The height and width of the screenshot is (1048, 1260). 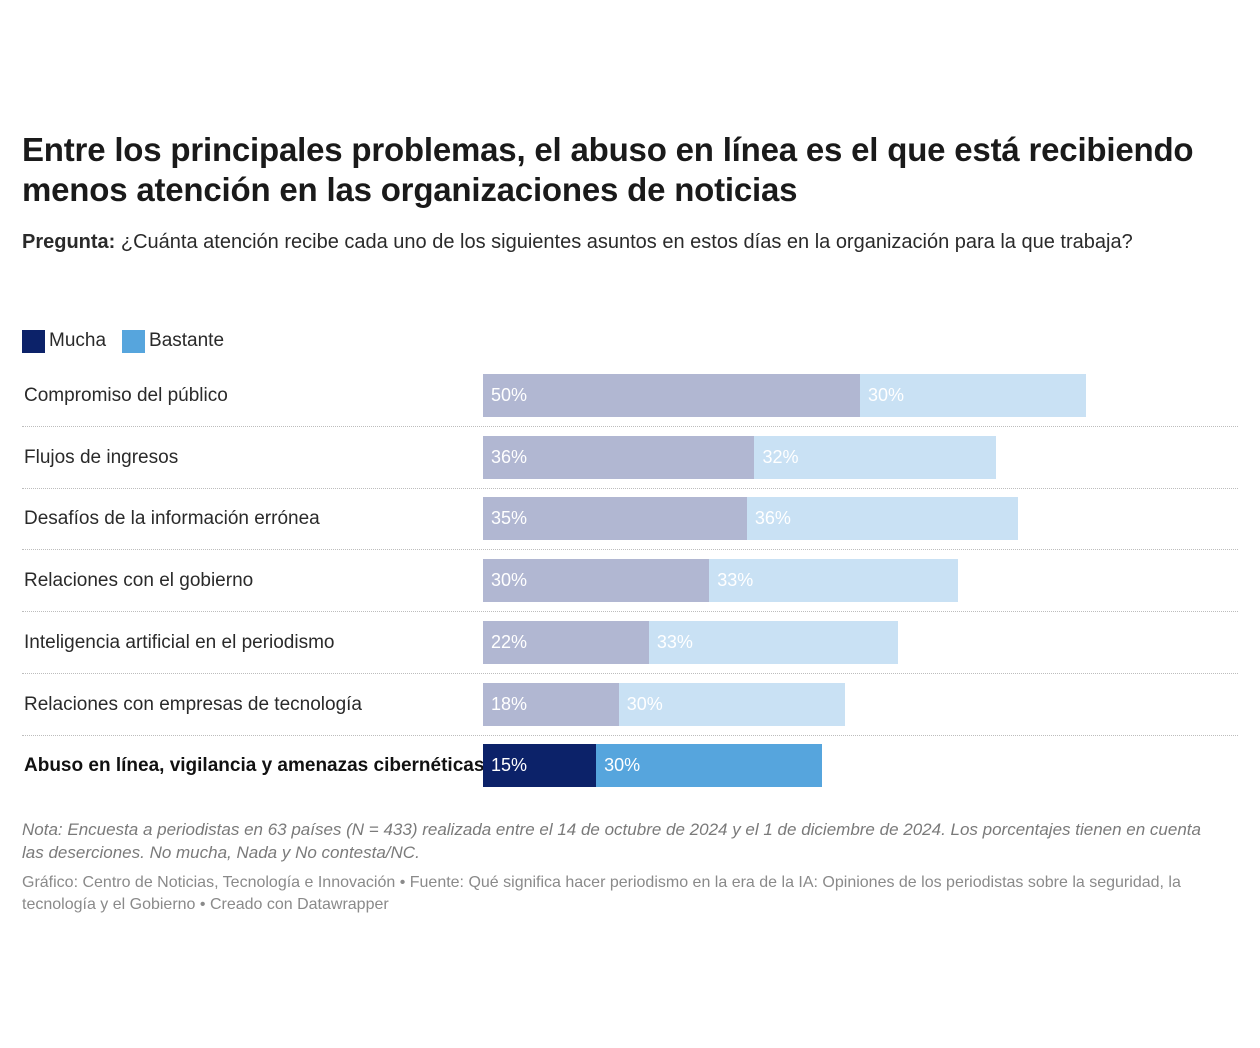 I want to click on category-label: Flujos de ingresos, so click(x=101, y=457).